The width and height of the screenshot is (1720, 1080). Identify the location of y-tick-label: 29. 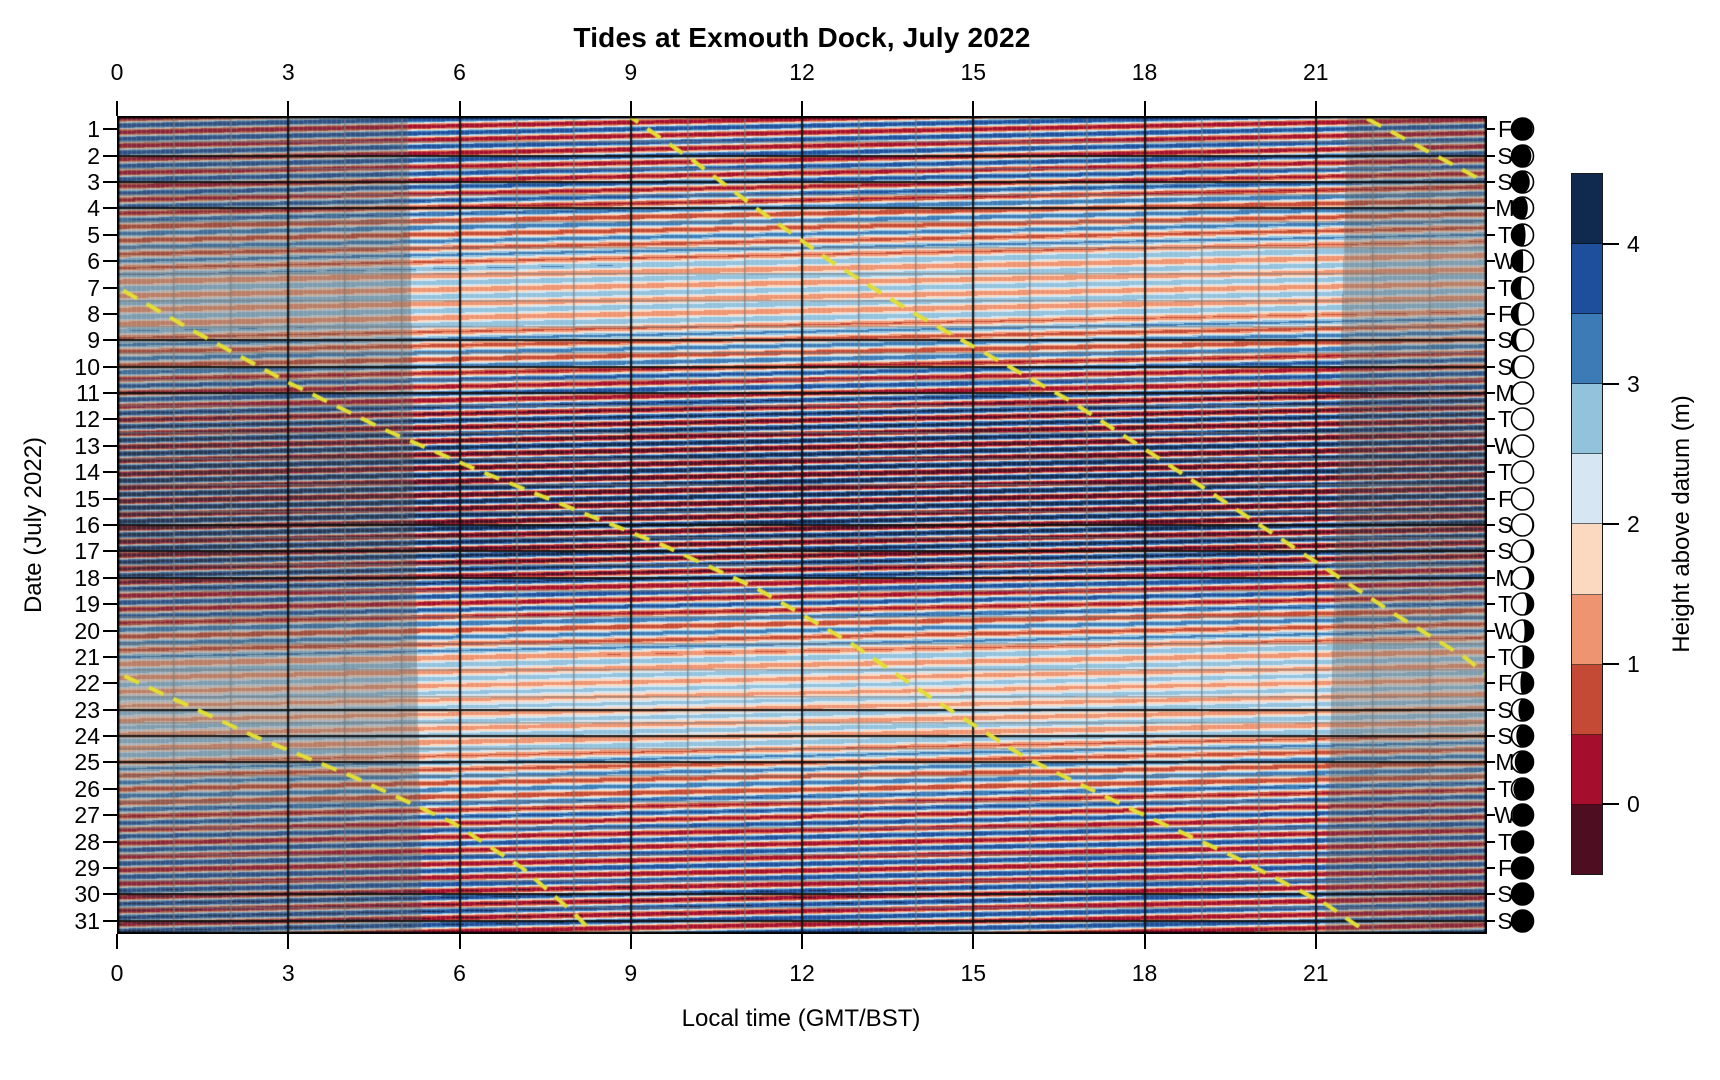
(87, 868).